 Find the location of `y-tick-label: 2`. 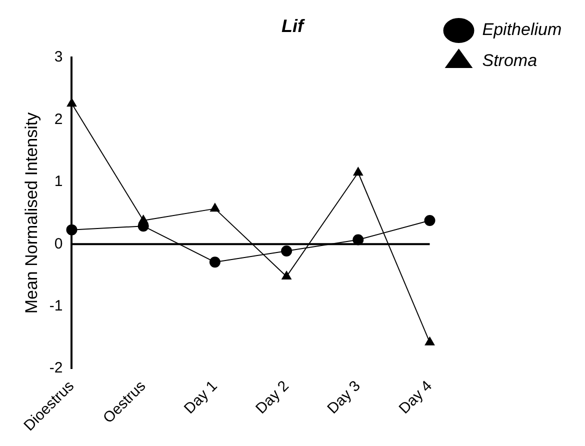

y-tick-label: 2 is located at coordinates (58, 119).